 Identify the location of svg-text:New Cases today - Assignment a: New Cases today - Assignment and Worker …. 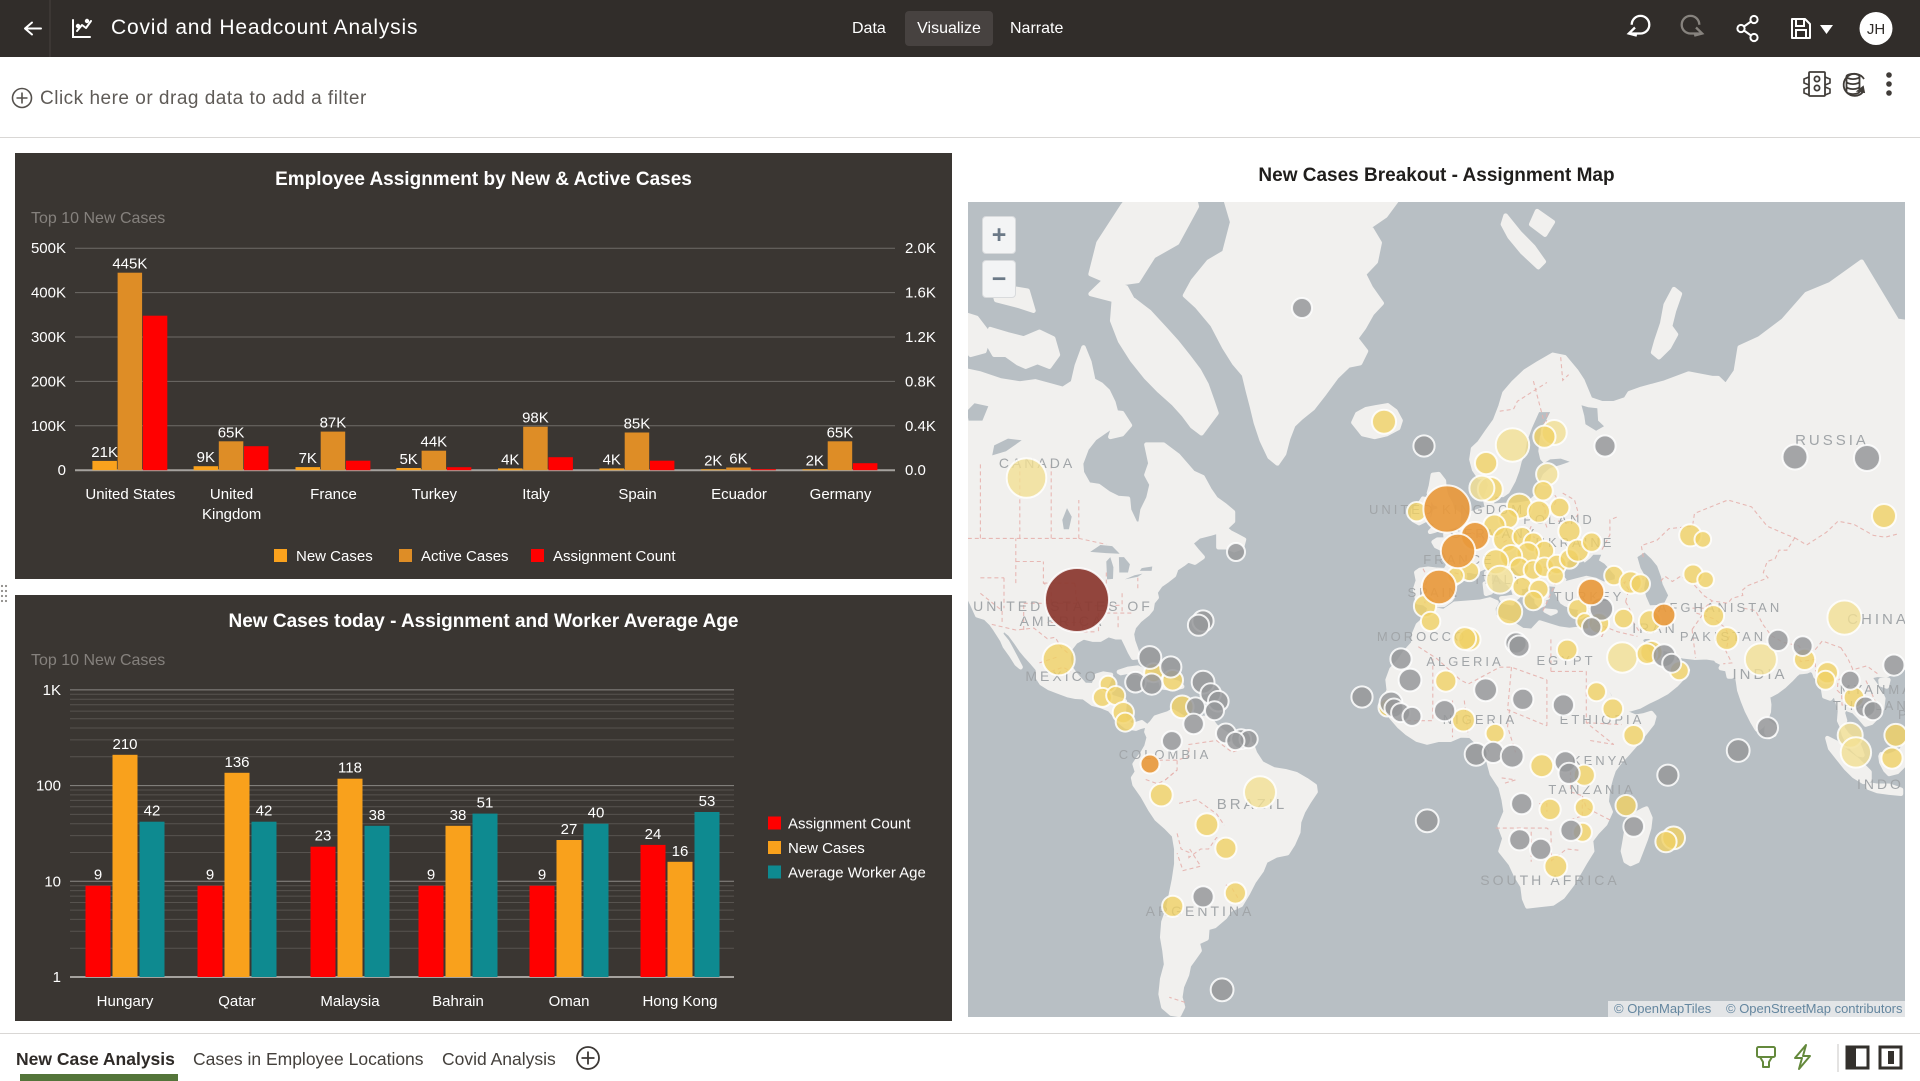
(484, 621).